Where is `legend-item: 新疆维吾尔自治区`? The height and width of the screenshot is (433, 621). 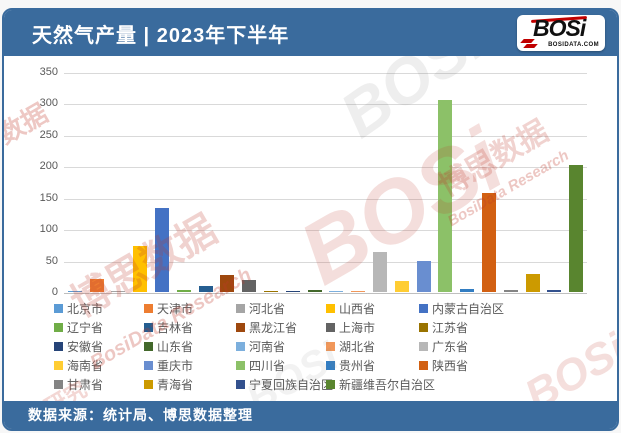
legend-item: 新疆维吾尔自治区 is located at coordinates (380, 385).